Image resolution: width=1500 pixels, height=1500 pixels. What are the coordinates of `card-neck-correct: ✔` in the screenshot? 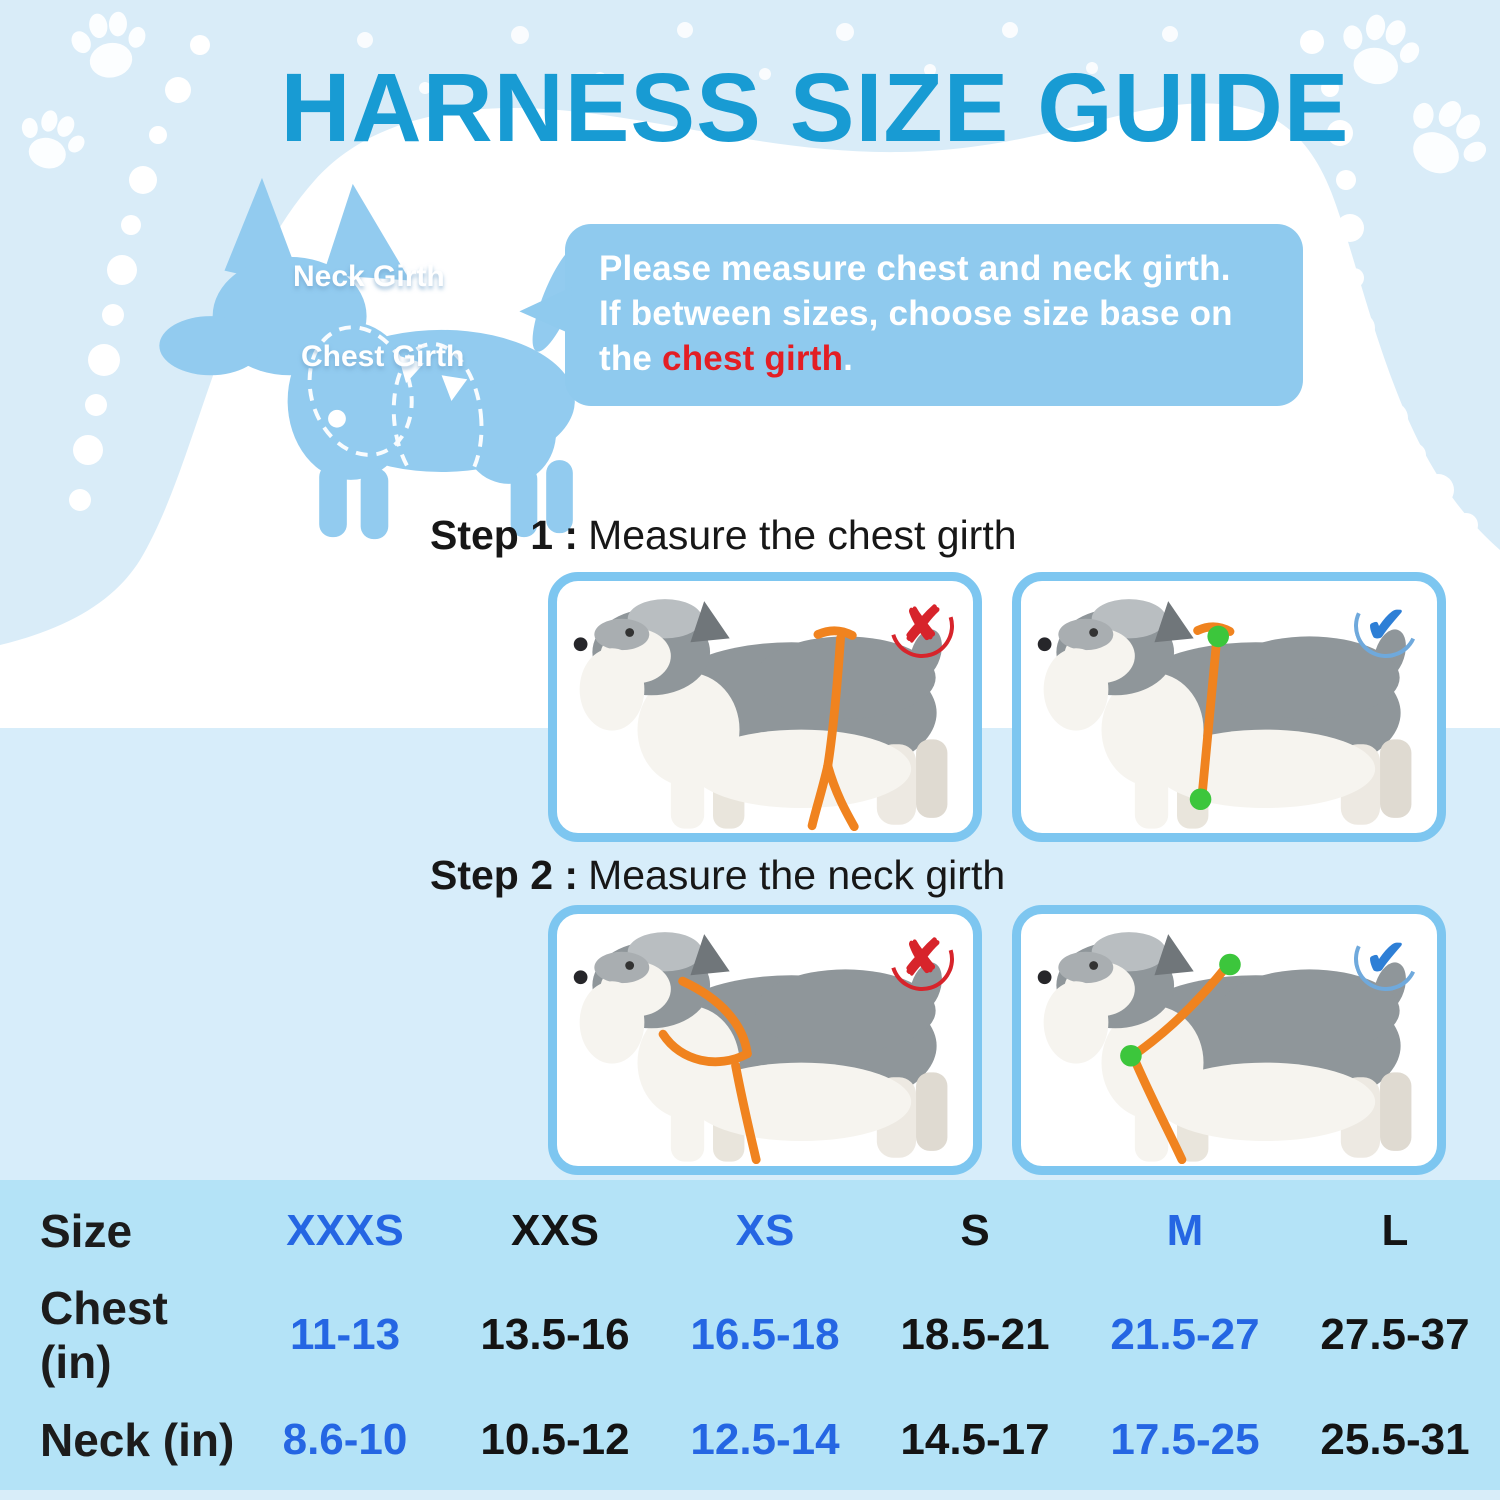 It's located at (1229, 1040).